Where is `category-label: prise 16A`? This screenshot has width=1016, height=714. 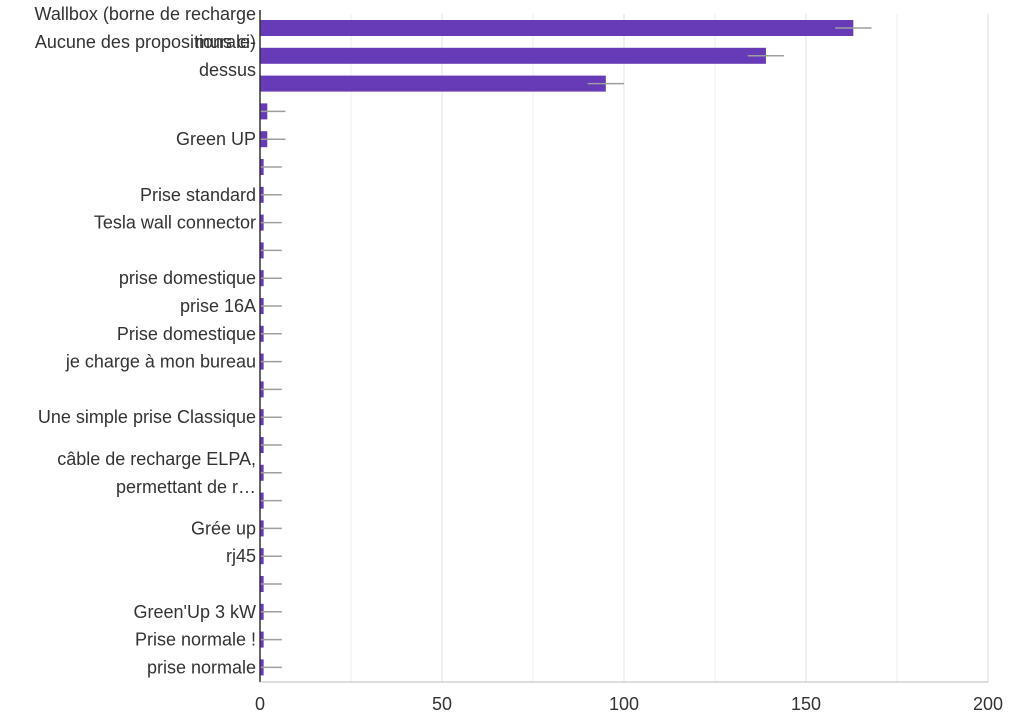
category-label: prise 16A is located at coordinates (218, 306).